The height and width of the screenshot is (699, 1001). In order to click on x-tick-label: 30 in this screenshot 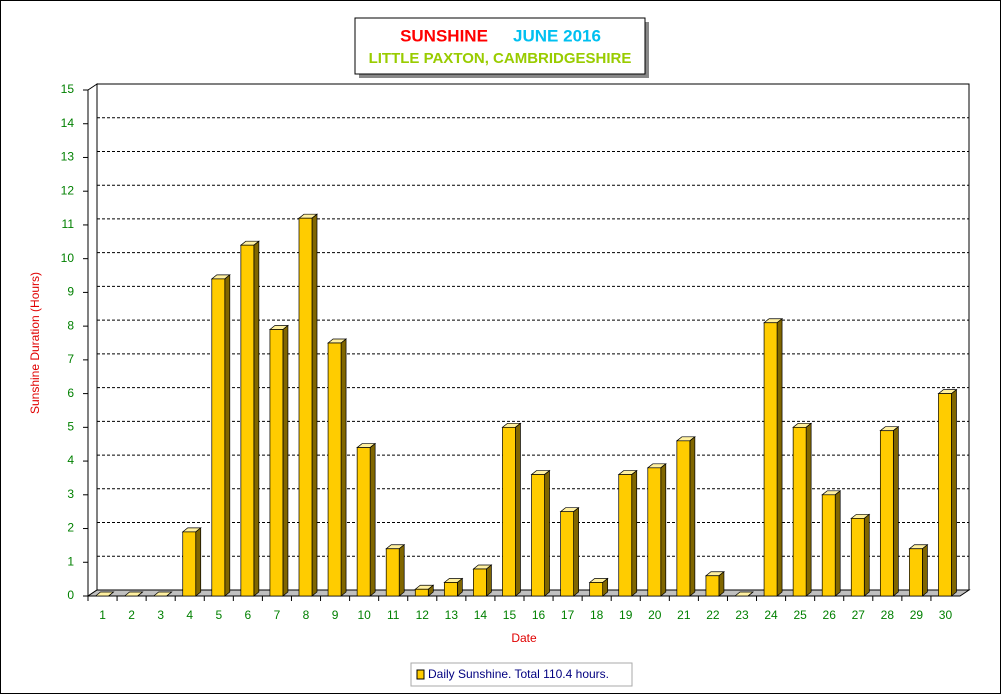, I will do `click(946, 615)`.